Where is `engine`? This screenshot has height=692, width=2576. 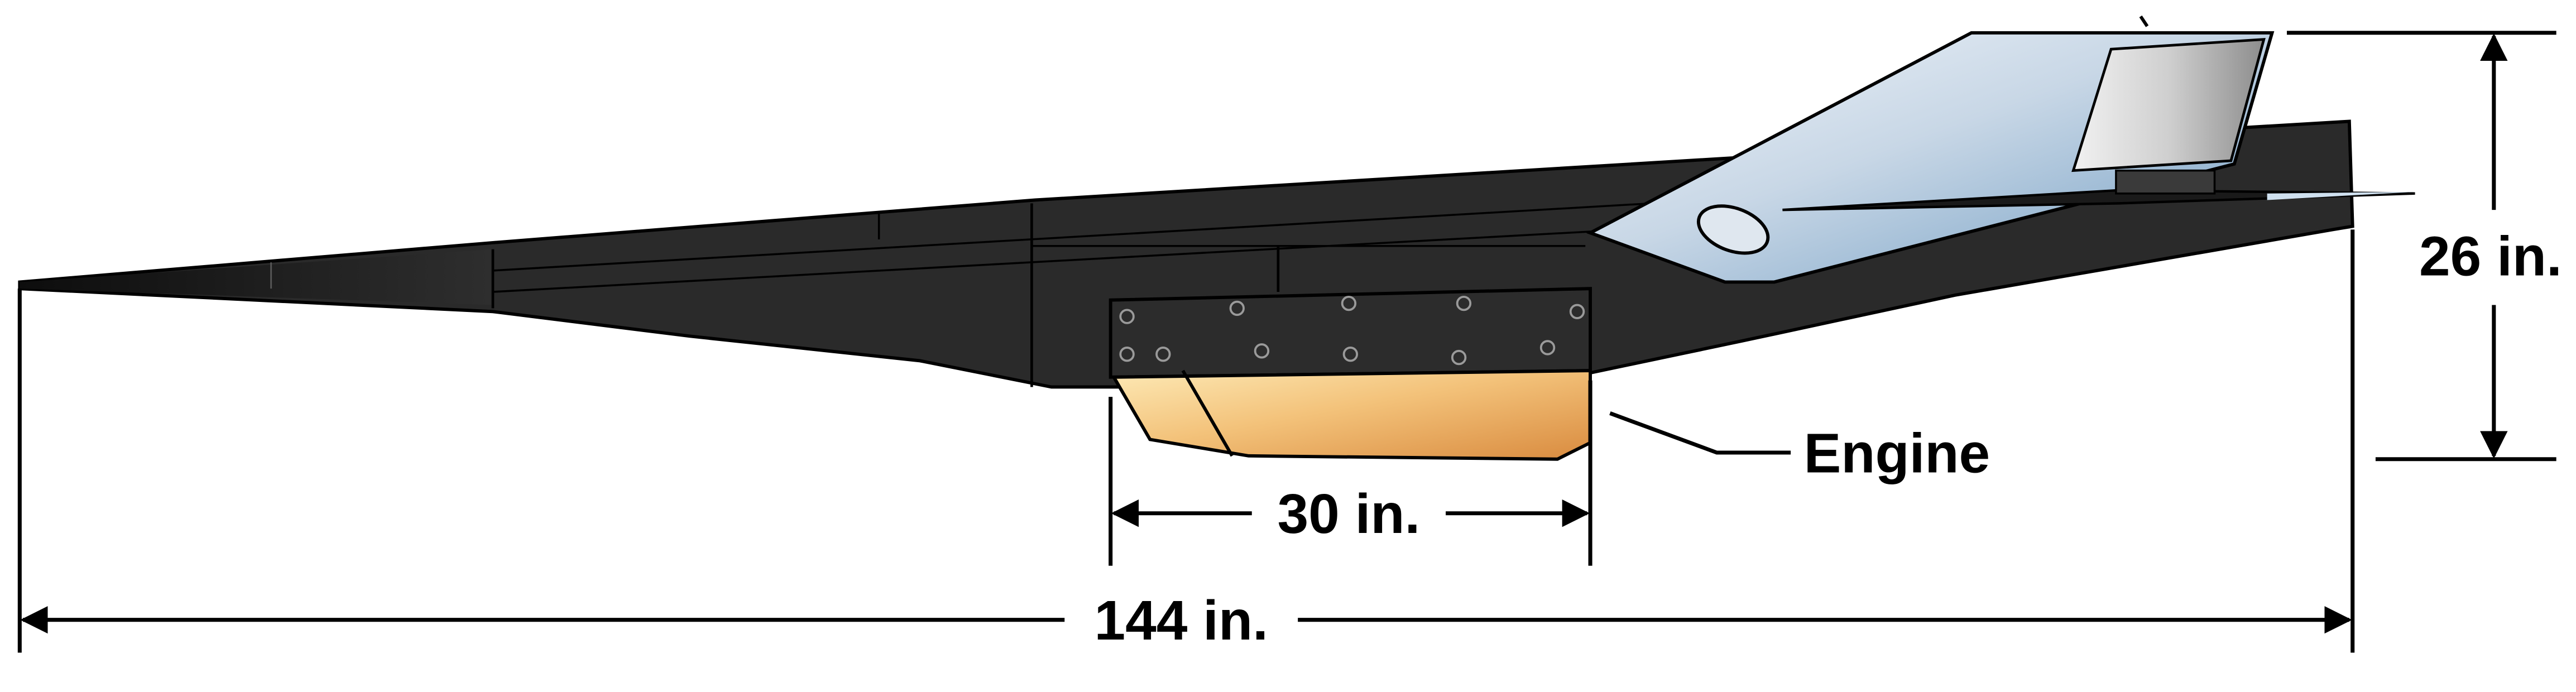 engine is located at coordinates (1350, 374).